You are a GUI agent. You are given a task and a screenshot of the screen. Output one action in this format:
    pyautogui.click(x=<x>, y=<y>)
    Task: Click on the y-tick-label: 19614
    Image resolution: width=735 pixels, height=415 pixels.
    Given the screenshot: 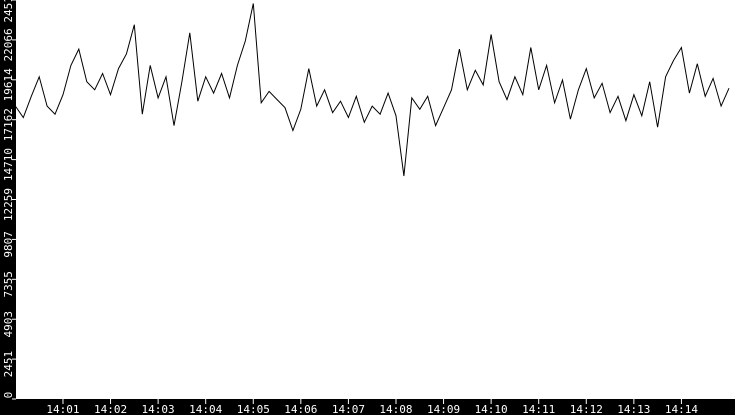 What is the action you would take?
    pyautogui.click(x=8, y=84)
    